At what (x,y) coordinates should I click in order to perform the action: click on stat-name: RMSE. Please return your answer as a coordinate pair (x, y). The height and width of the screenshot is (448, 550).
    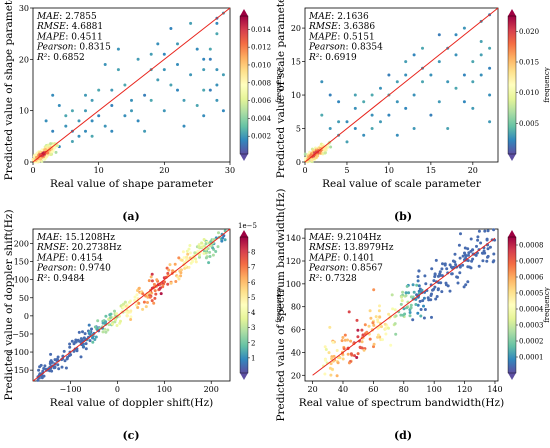
    Looking at the image, I should click on (323, 248).